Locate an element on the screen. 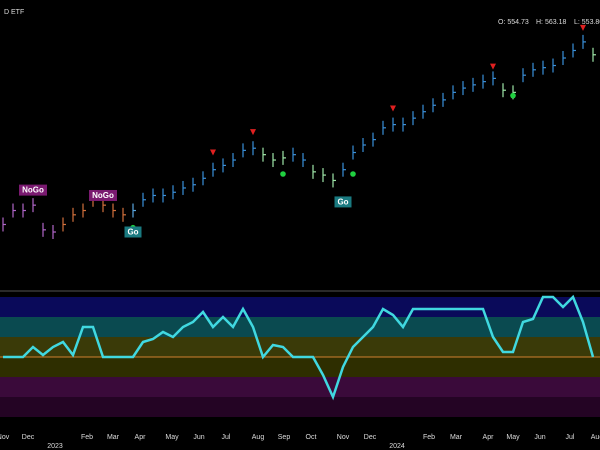 The height and width of the screenshot is (450, 600). chart-title: D ETF is located at coordinates (14, 12).